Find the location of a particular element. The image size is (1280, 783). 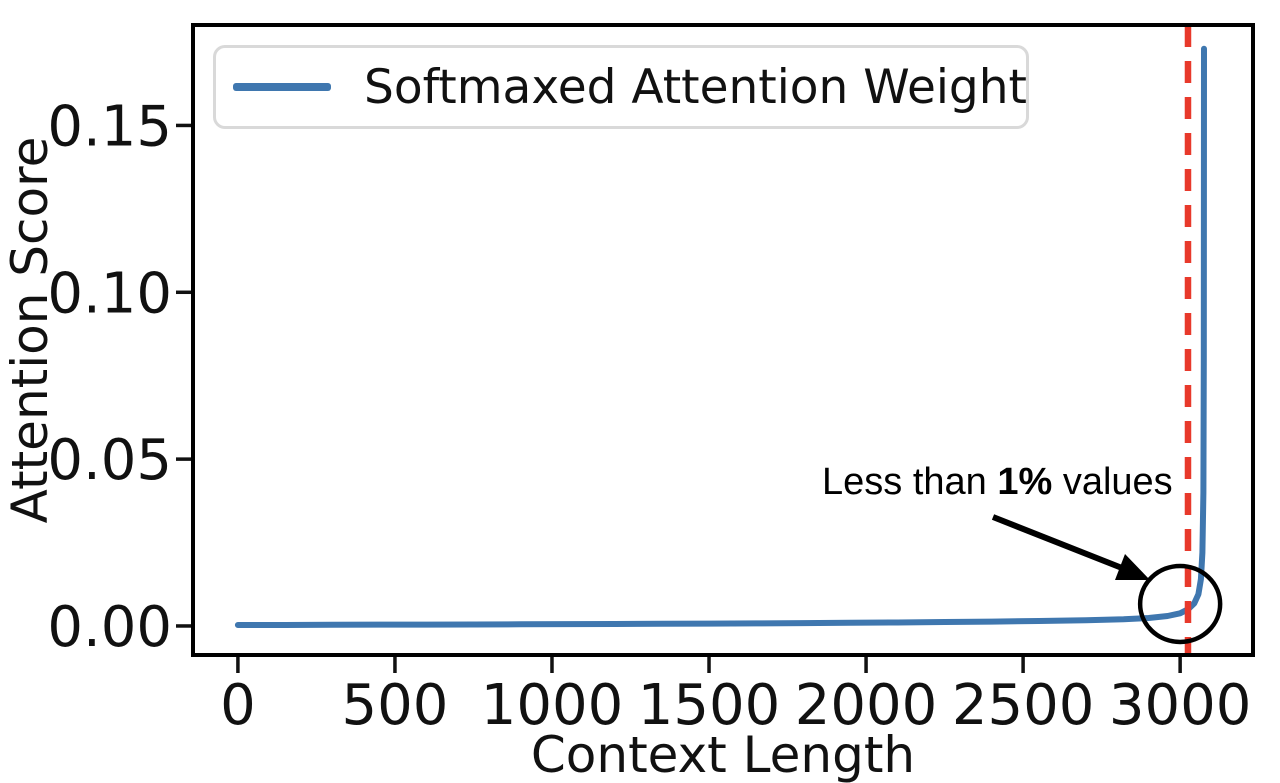

annotation-suffix: values is located at coordinates (1112, 482).